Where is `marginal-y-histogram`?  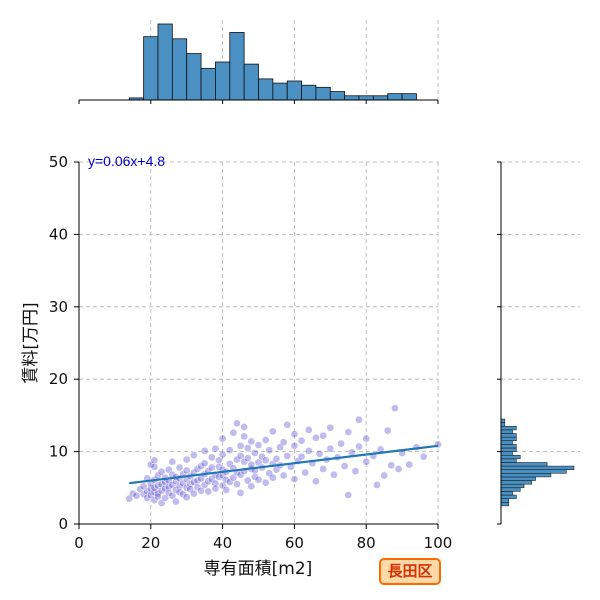 marginal-y-histogram is located at coordinates (538, 343).